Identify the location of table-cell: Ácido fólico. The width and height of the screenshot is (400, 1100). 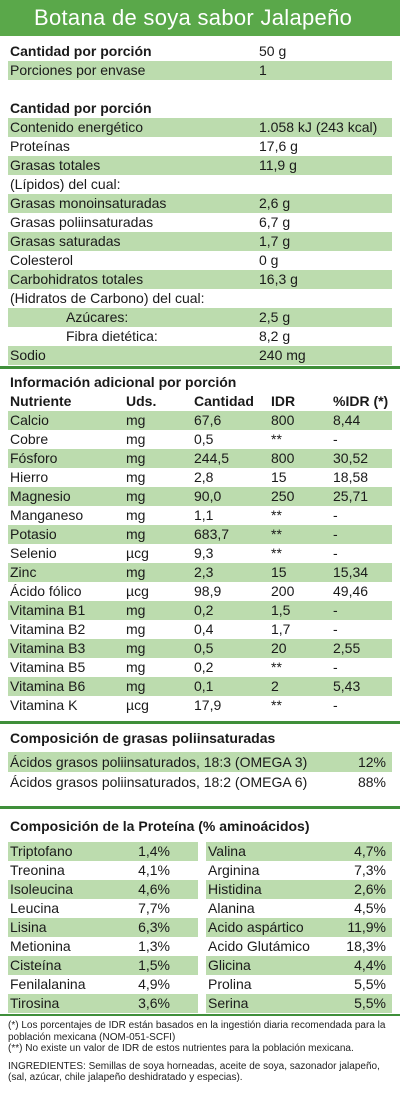
(46, 591).